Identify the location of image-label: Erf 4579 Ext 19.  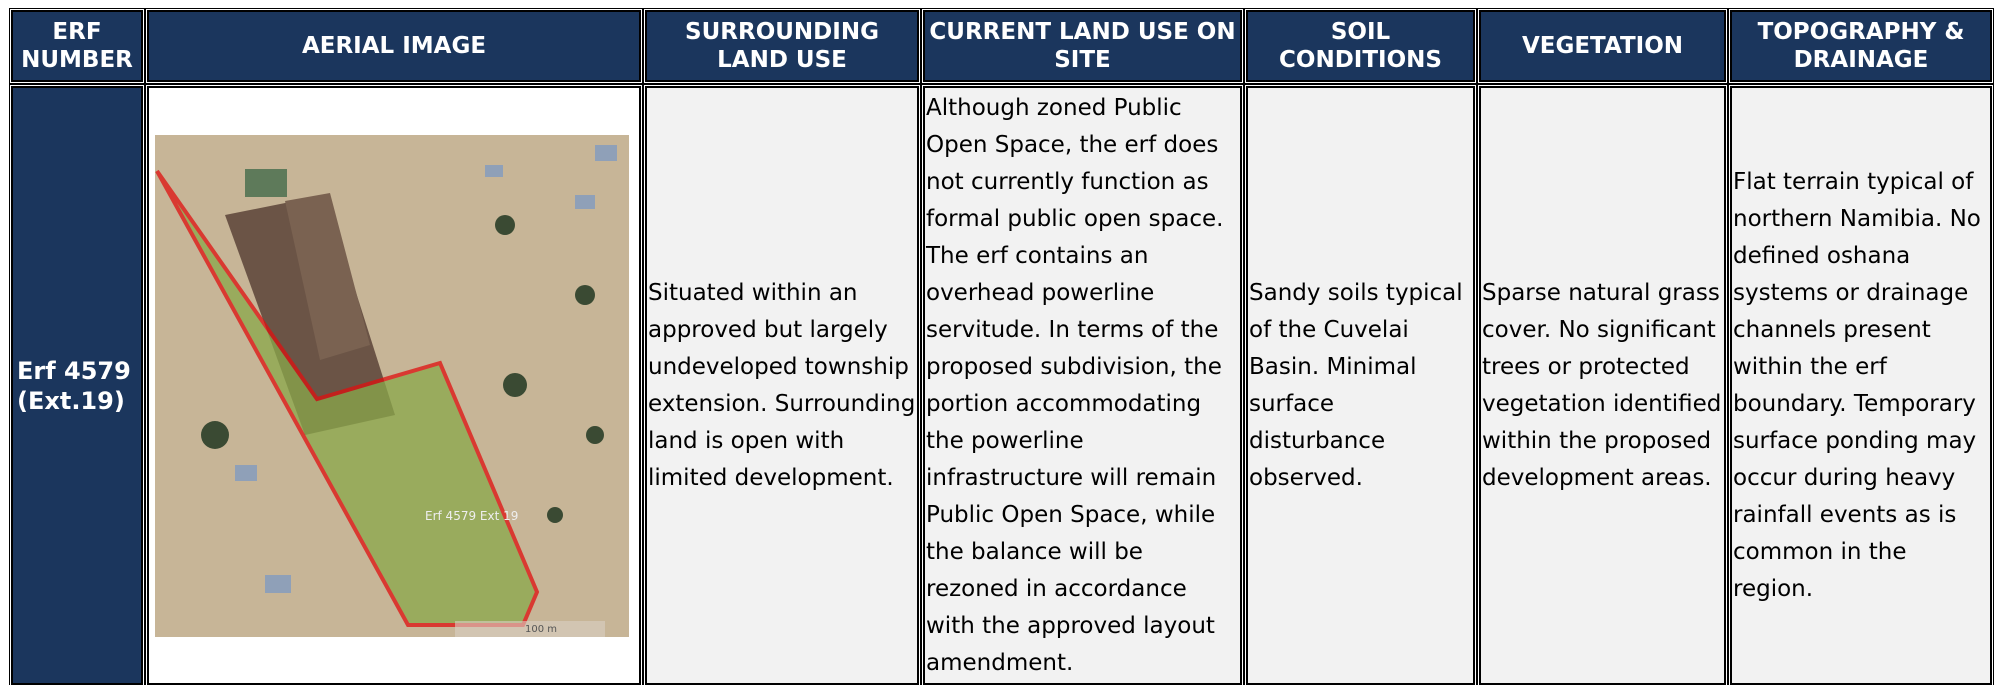
(471, 516).